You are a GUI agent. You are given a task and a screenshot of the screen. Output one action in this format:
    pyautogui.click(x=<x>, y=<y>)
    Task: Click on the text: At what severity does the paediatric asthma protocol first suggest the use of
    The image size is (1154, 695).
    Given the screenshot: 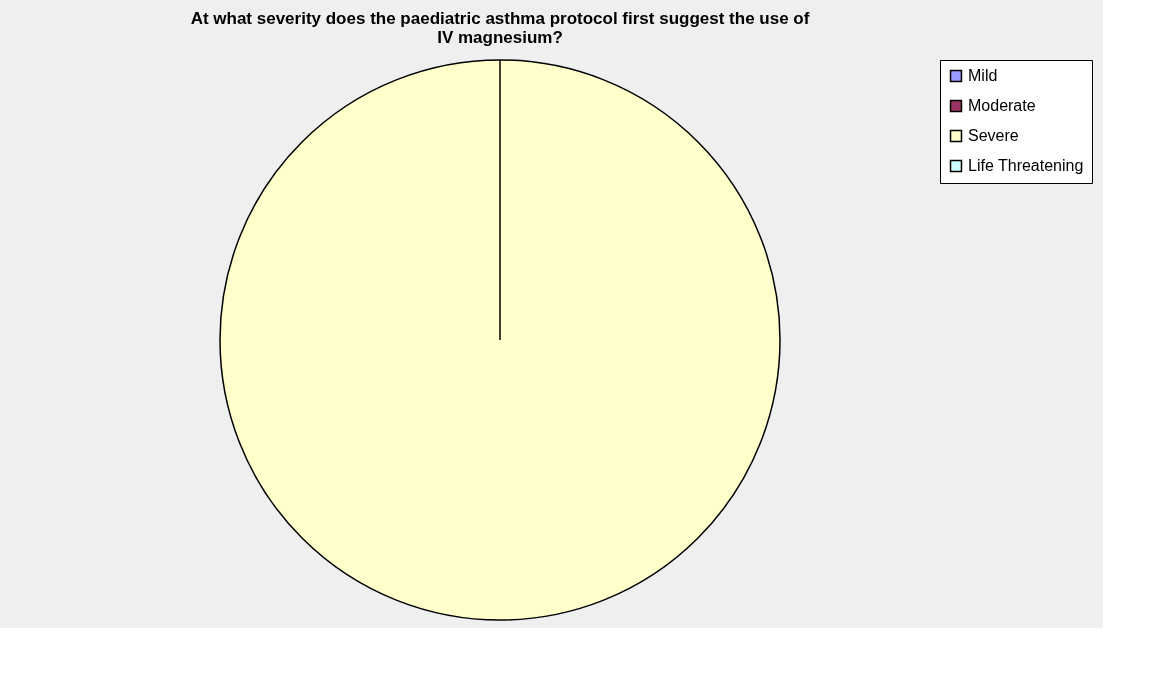 What is the action you would take?
    pyautogui.click(x=500, y=18)
    